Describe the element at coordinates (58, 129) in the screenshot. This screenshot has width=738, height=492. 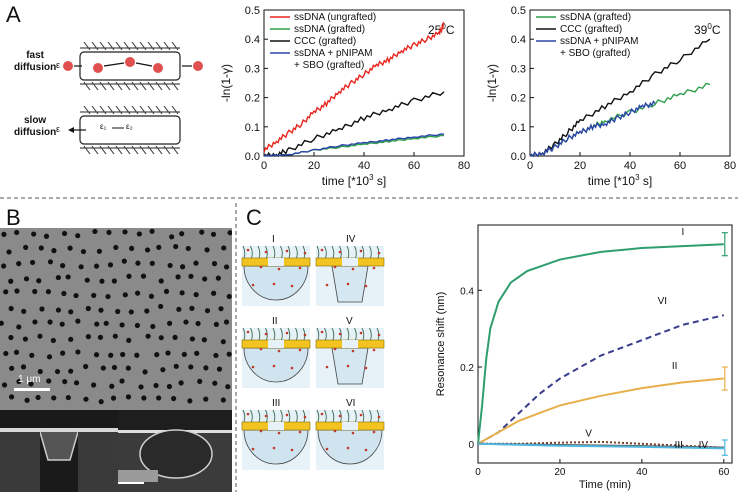
I see `symbol-eps-slow: ε` at that location.